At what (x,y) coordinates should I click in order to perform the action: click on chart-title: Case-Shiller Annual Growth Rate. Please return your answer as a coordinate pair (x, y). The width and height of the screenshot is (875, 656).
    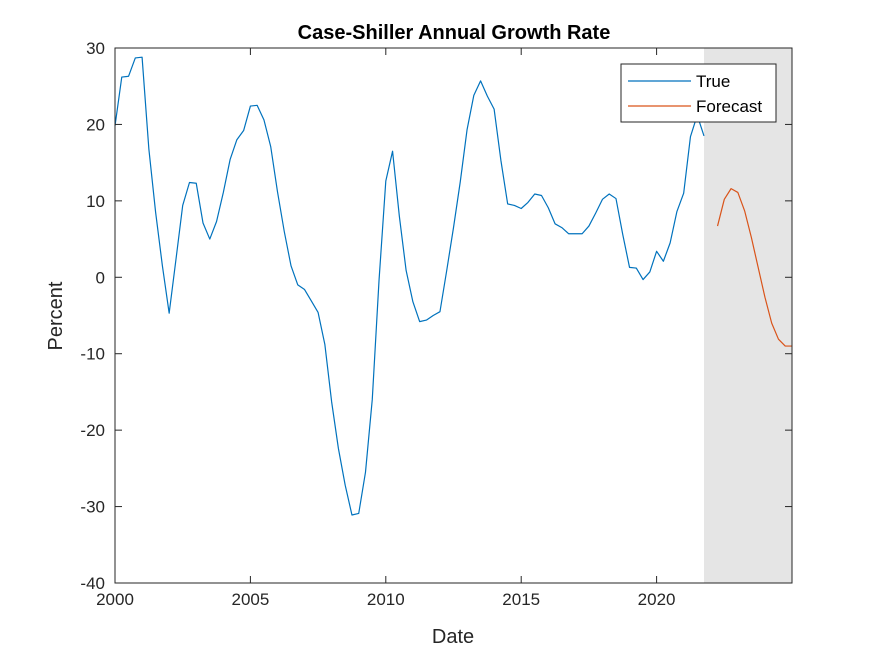
    Looking at the image, I should click on (454, 33).